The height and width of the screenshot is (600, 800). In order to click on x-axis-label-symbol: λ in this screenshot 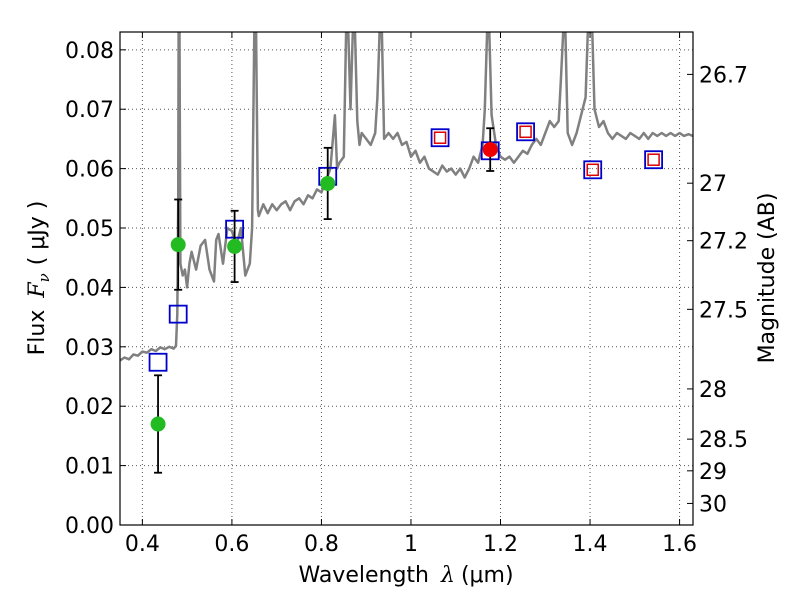, I will do `click(447, 575)`.